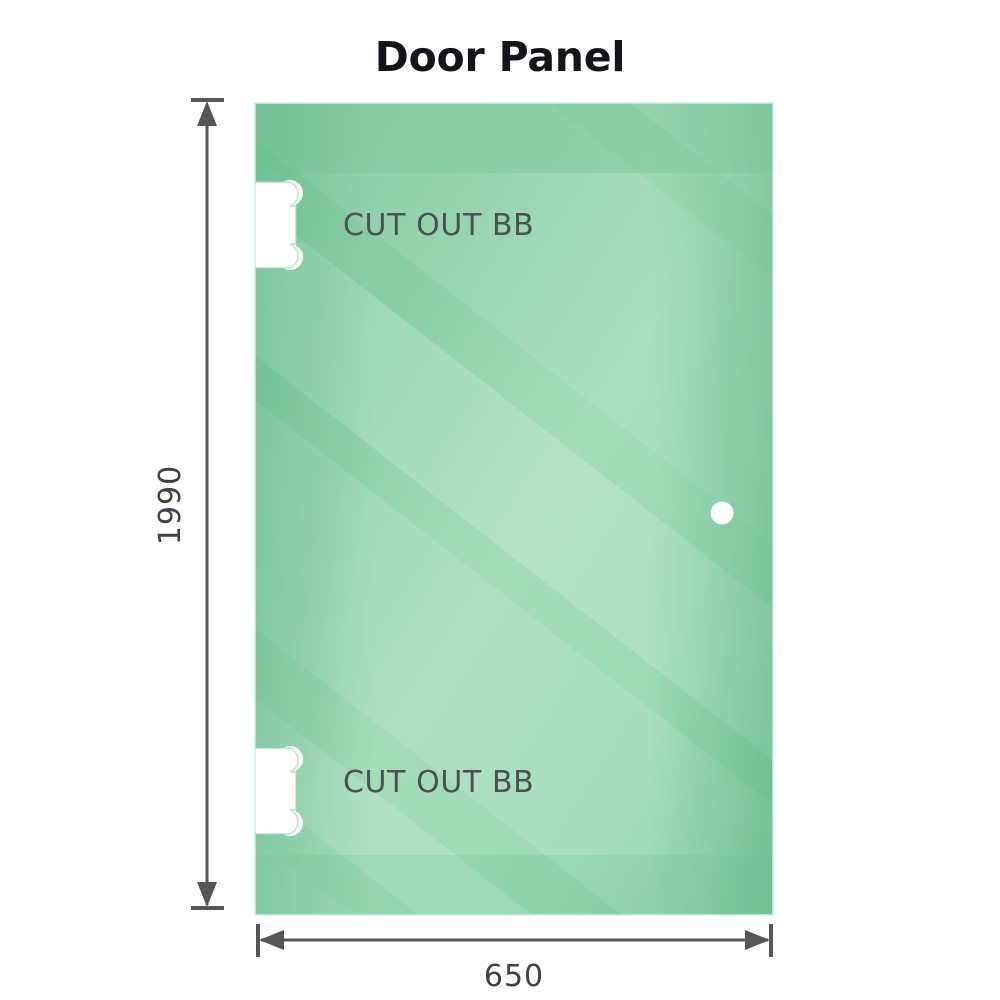  What do you see at coordinates (207, 504) in the screenshot?
I see `dimension-height` at bounding box center [207, 504].